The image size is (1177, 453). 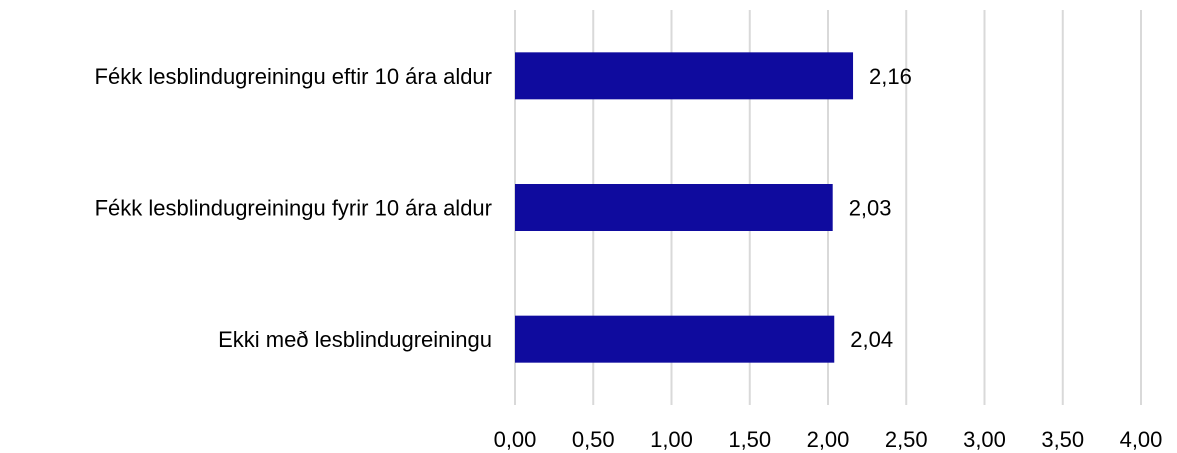 What do you see at coordinates (1062, 439) in the screenshot?
I see `x-tick-label: 3,50` at bounding box center [1062, 439].